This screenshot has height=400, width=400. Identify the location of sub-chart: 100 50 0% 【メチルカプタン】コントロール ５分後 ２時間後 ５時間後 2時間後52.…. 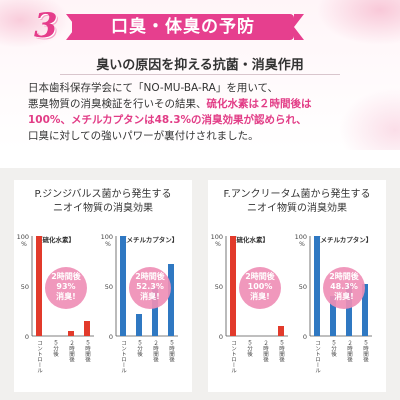
(140, 303).